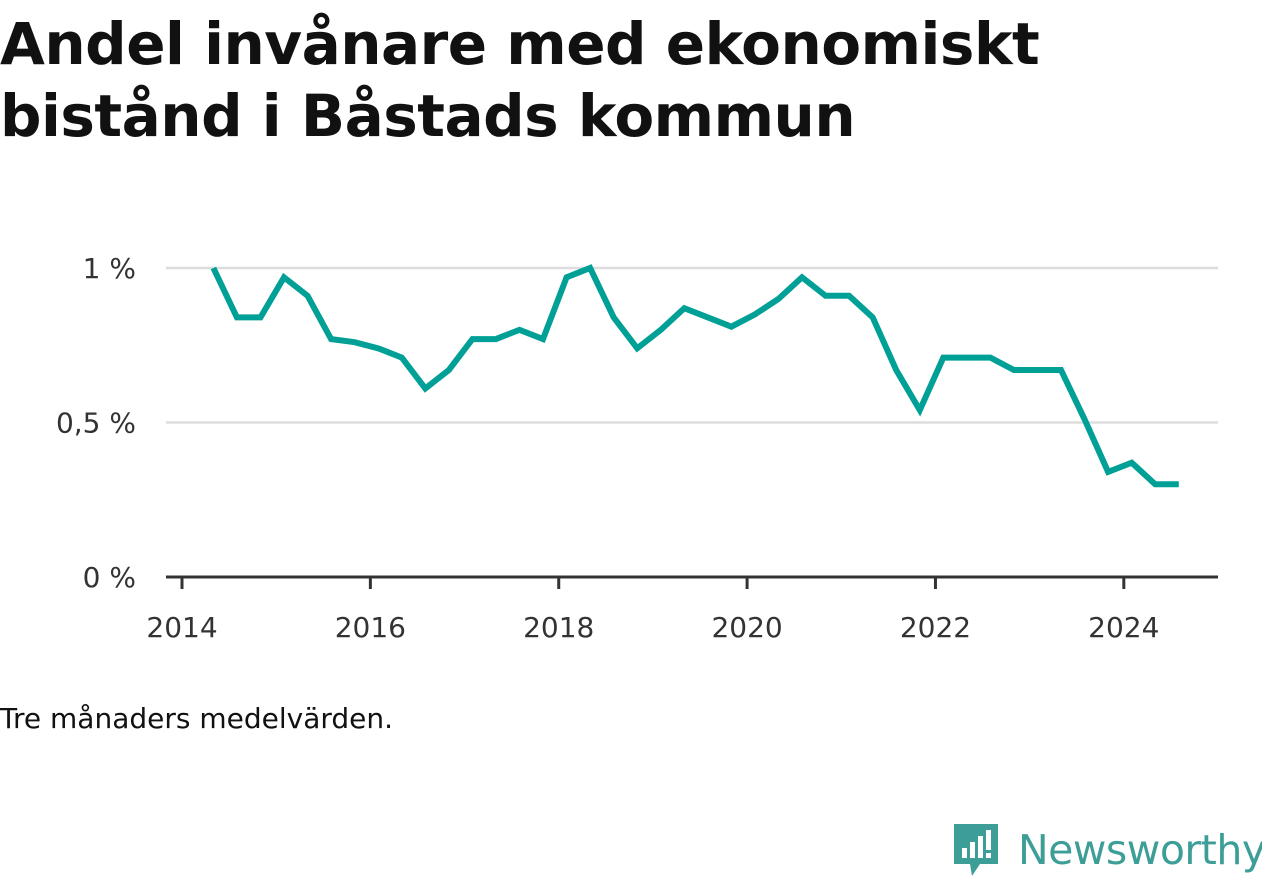 This screenshot has width=1262, height=880. What do you see at coordinates (682, 609) in the screenshot?
I see `x-axis: 2014 2016 2018 2020 2022 2024` at bounding box center [682, 609].